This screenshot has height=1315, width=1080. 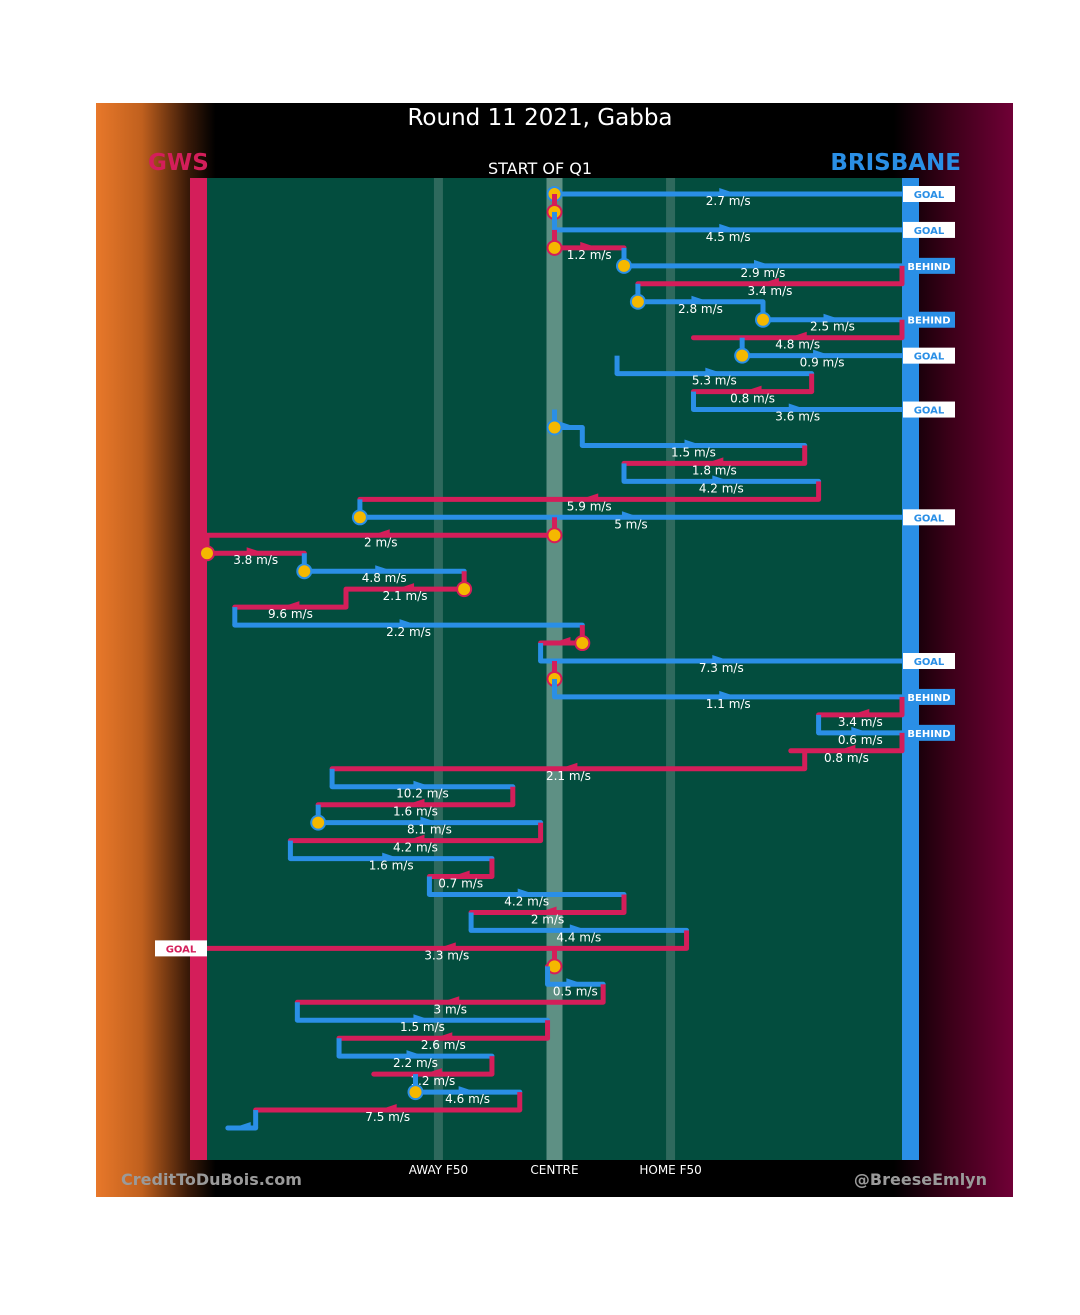 What do you see at coordinates (822, 363) in the screenshot?
I see `speed-label: 0.9 m/s` at bounding box center [822, 363].